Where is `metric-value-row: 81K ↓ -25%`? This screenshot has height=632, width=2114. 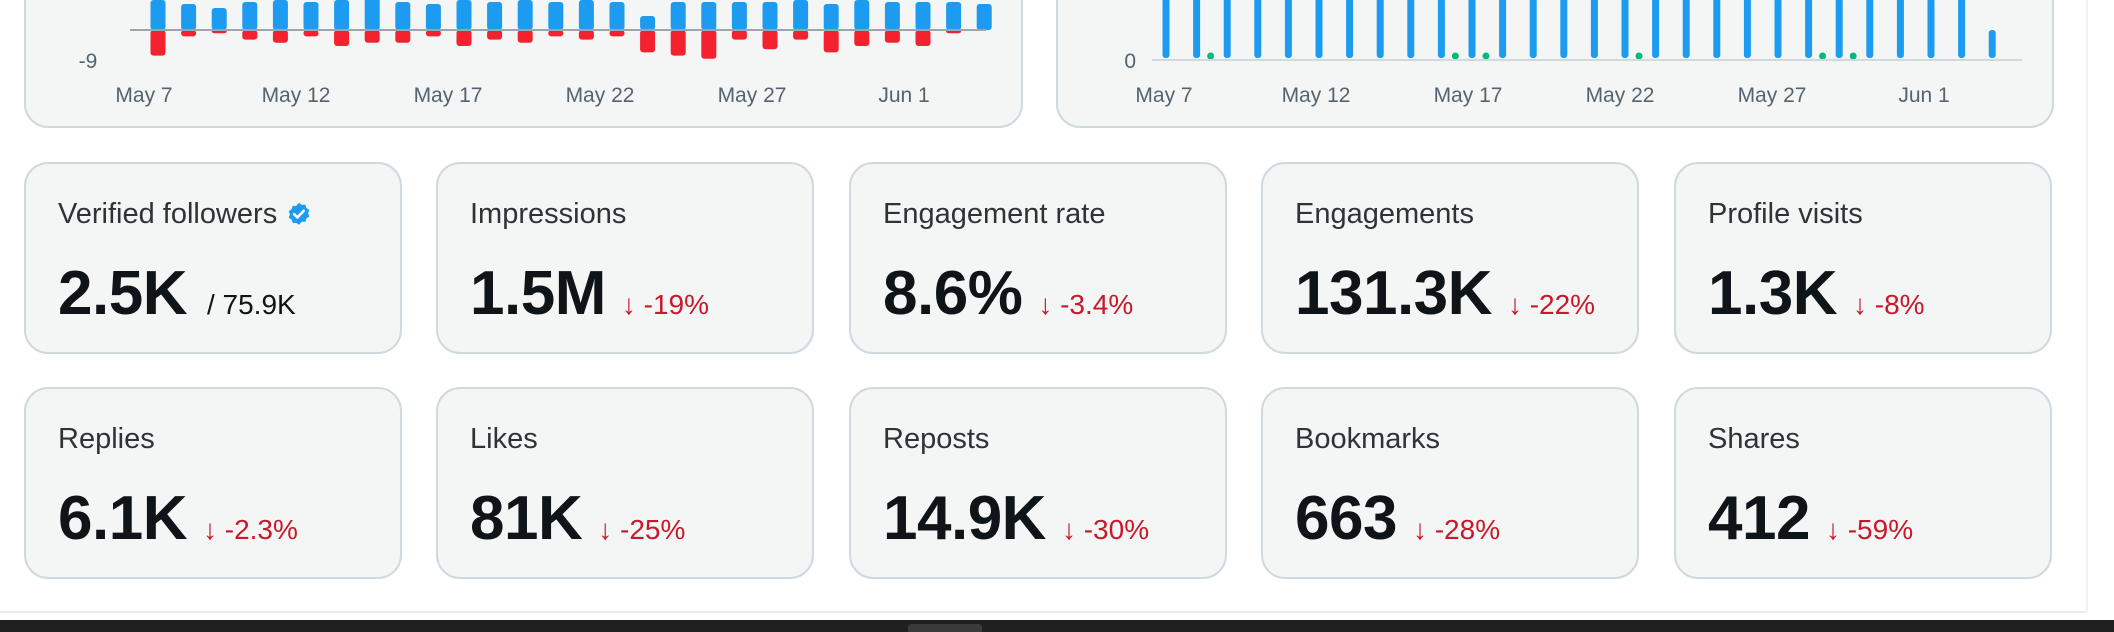 metric-value-row: 81K ↓ -25% is located at coordinates (577, 518).